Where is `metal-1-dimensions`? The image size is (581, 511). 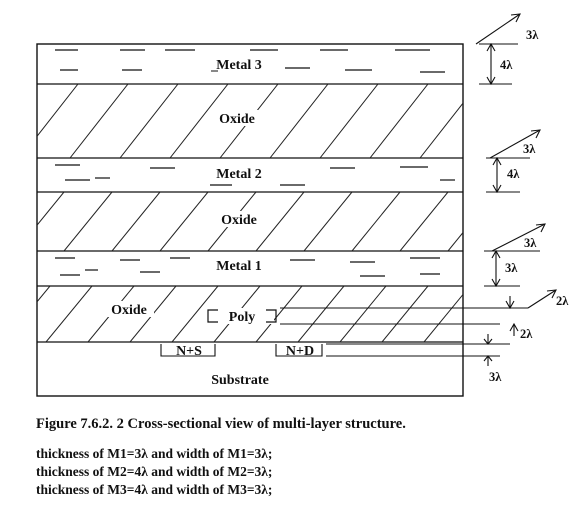
metal-1-dimensions is located at coordinates (515, 255).